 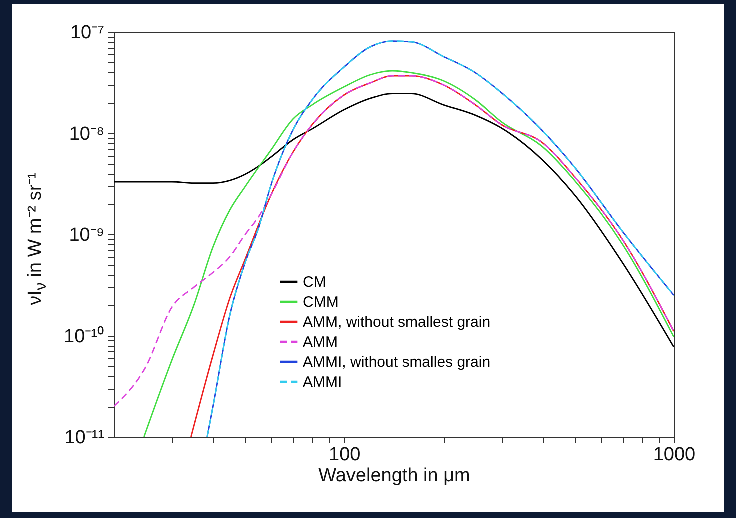 I want to click on y-tick-label: 10⁻⁸, so click(x=86, y=134).